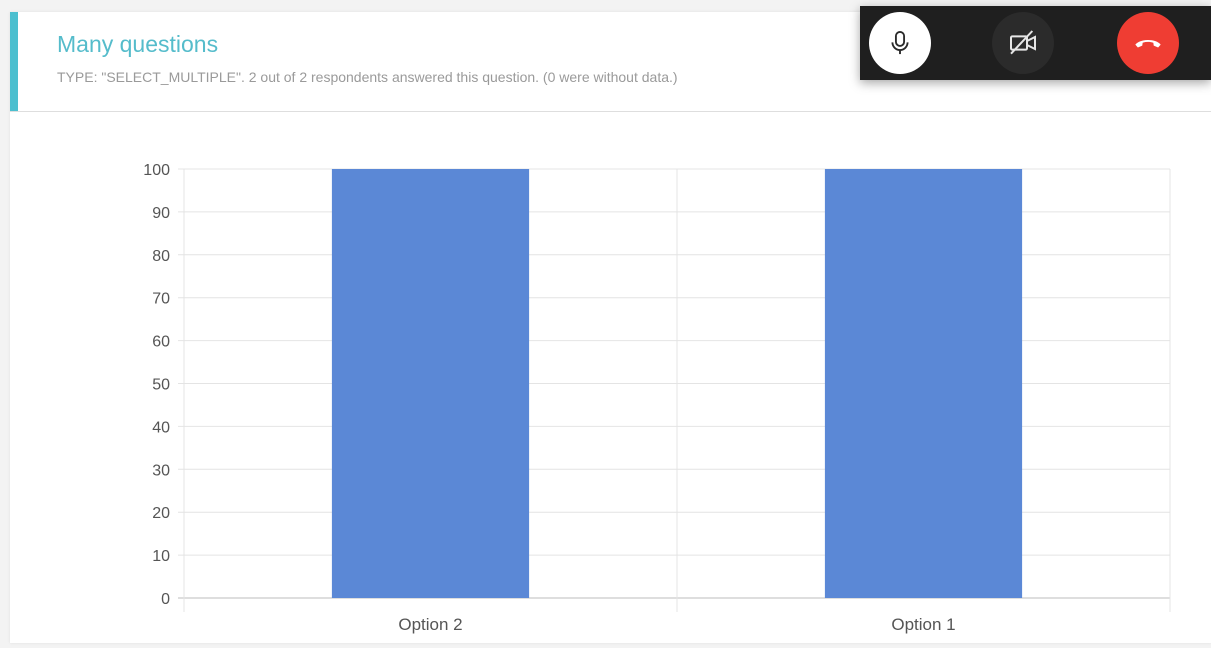  I want to click on y-tick-label: 100, so click(156, 170).